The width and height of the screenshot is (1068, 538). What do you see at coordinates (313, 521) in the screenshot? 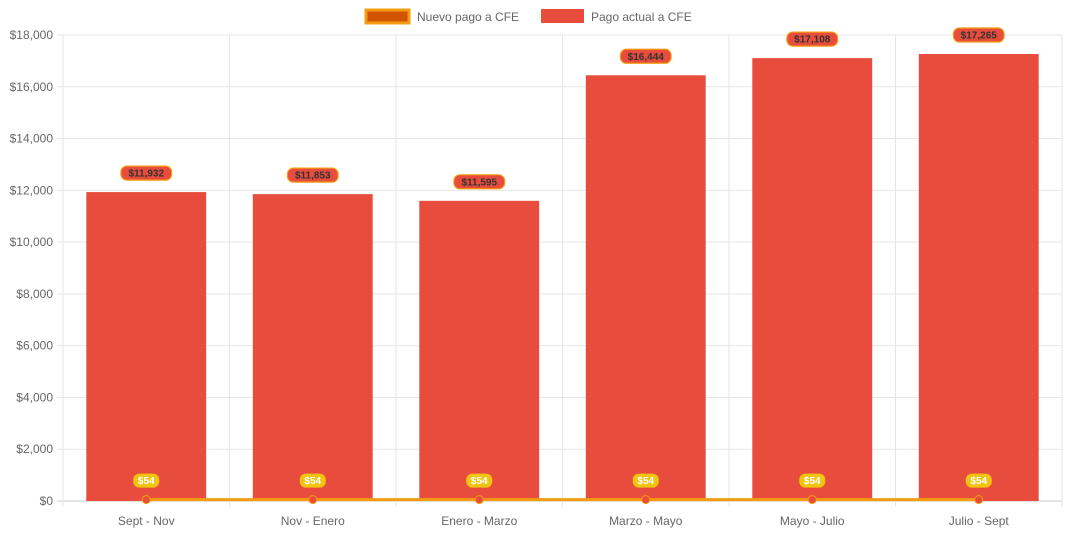
I see `x-tick-label: Nov - Enero` at bounding box center [313, 521].